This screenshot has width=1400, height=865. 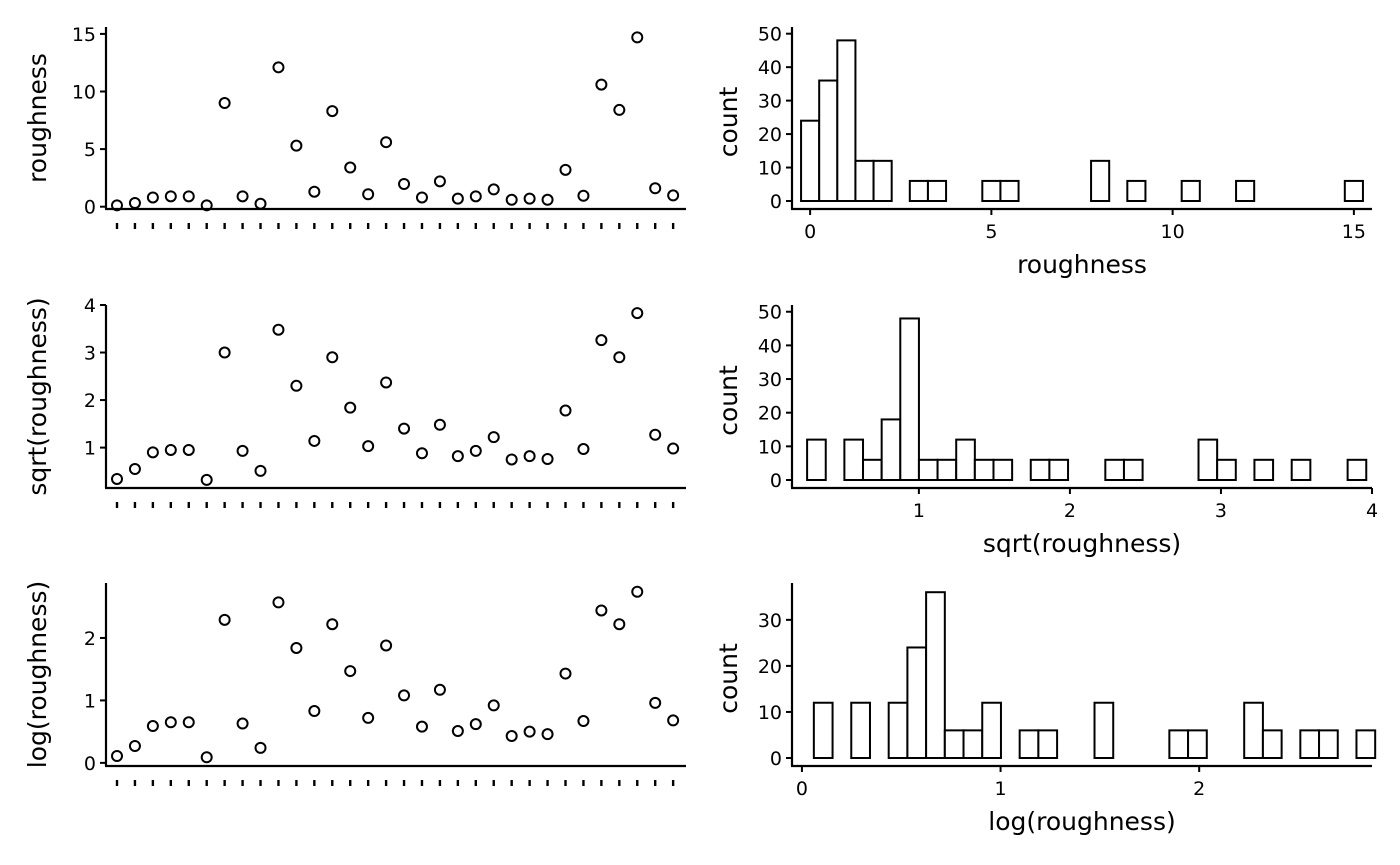 What do you see at coordinates (354, 126) in the screenshot?
I see `scatter-roughness-panel: 0 5 10 15 roughness` at bounding box center [354, 126].